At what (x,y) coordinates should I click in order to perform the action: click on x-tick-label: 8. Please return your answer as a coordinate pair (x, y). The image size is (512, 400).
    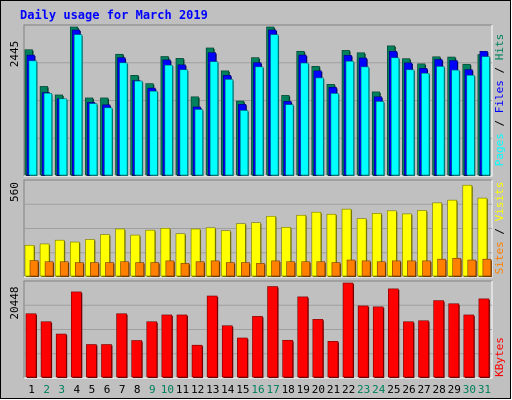
    Looking at the image, I should click on (137, 389).